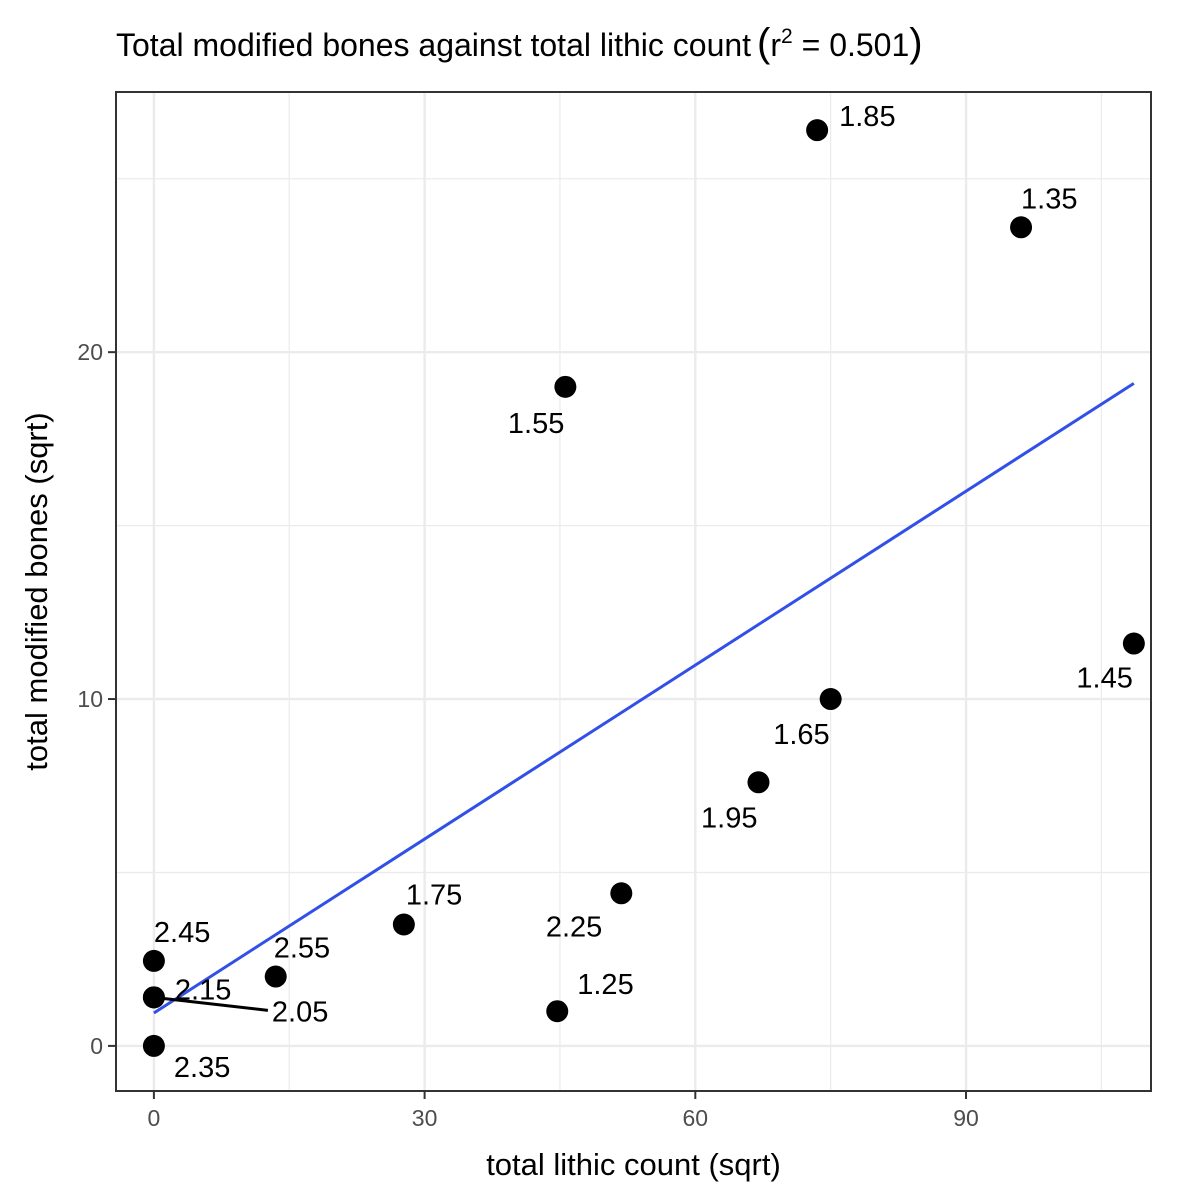  Describe the element at coordinates (729, 818) in the screenshot. I see `point-label: 1.95` at that location.